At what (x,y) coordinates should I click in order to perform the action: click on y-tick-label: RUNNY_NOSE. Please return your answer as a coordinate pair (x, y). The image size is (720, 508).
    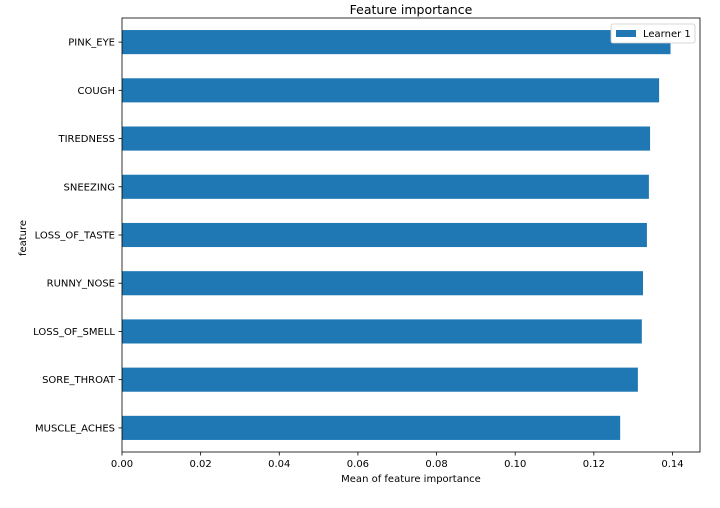
    Looking at the image, I should click on (81, 284).